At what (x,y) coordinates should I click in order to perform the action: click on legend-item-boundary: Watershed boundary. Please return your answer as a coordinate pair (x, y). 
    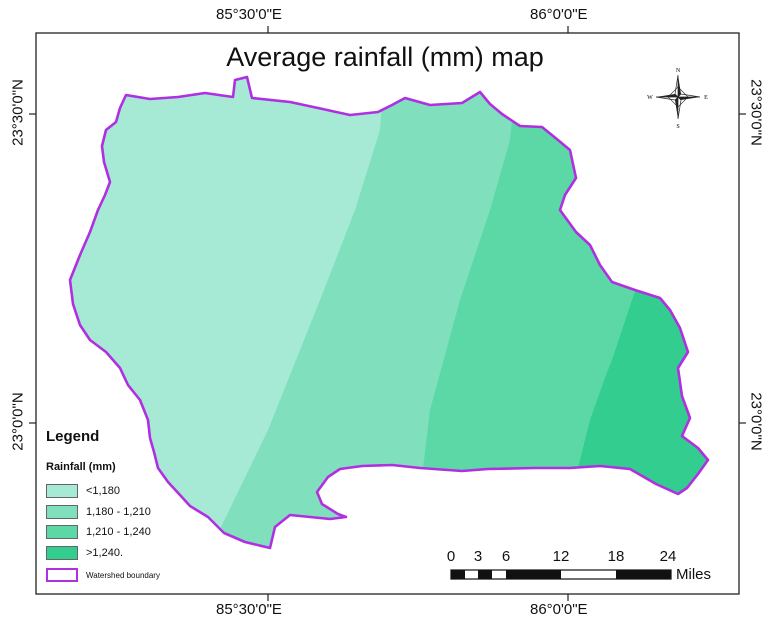
    Looking at the image, I should click on (103, 575).